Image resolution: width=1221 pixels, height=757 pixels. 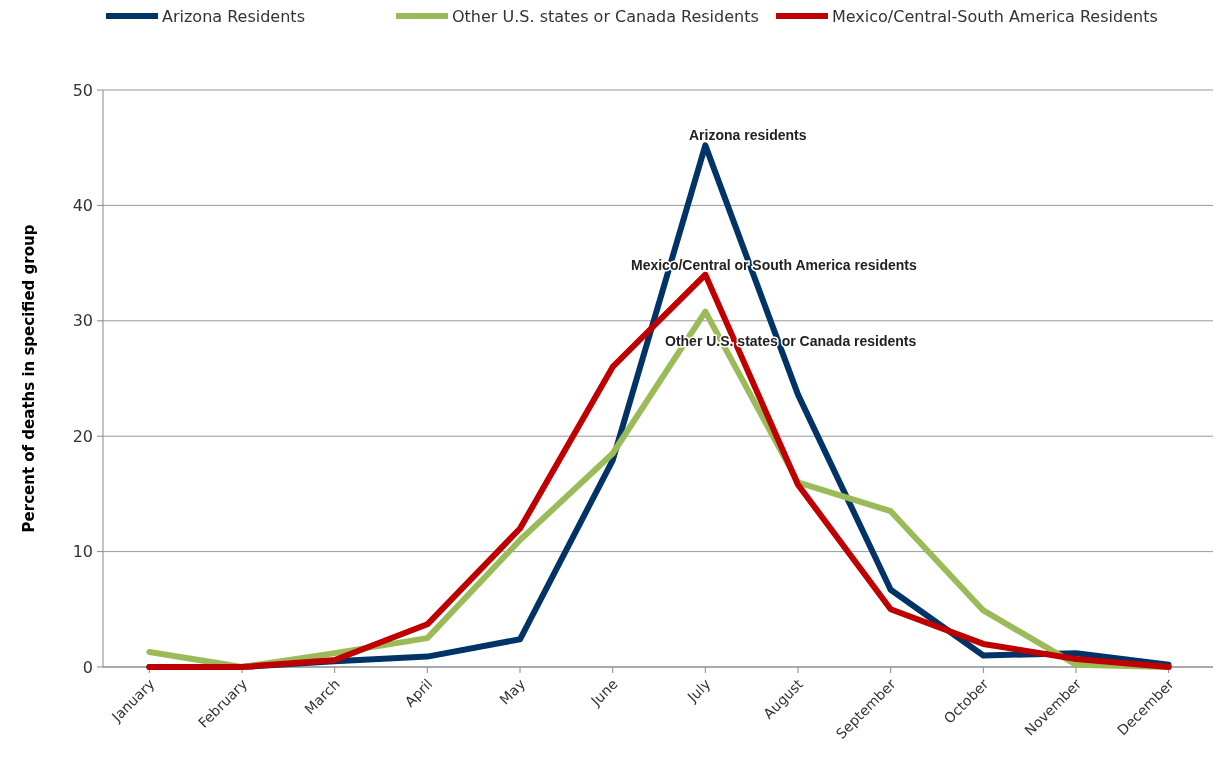 I want to click on legend-label: Mexico/Central-South America Residents, so click(x=995, y=16).